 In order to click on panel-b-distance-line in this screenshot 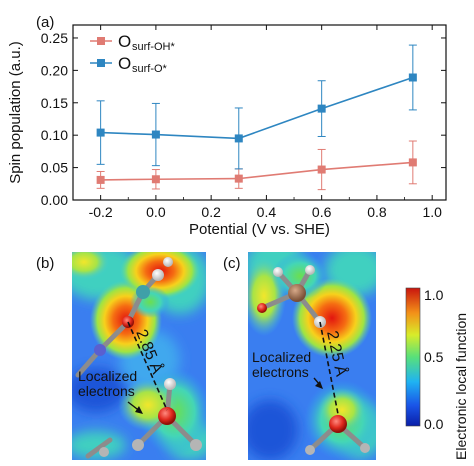, I will do `click(147, 366)`.